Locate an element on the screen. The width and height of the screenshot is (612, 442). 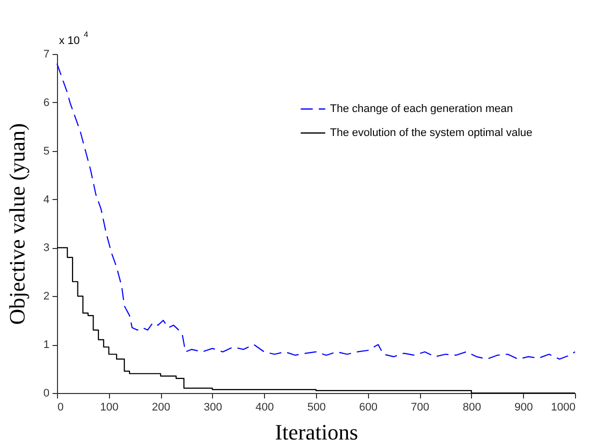
x-tick-label: 100 is located at coordinates (109, 408).